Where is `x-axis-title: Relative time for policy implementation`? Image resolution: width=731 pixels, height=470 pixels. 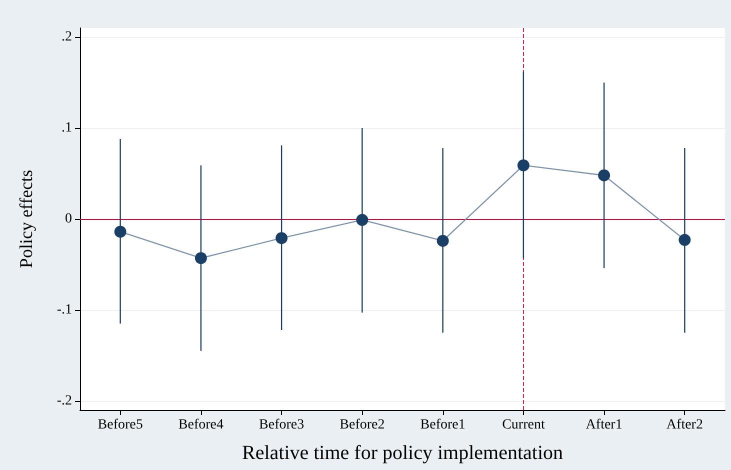 x-axis-title: Relative time for policy implementation is located at coordinates (403, 453).